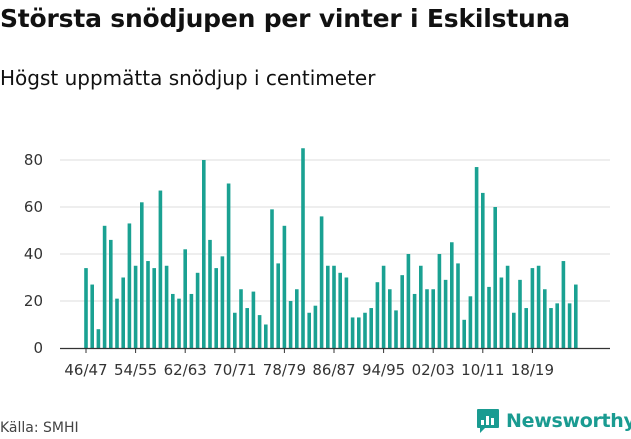  I want to click on bar: 07/08: 12, so click(464, 333).